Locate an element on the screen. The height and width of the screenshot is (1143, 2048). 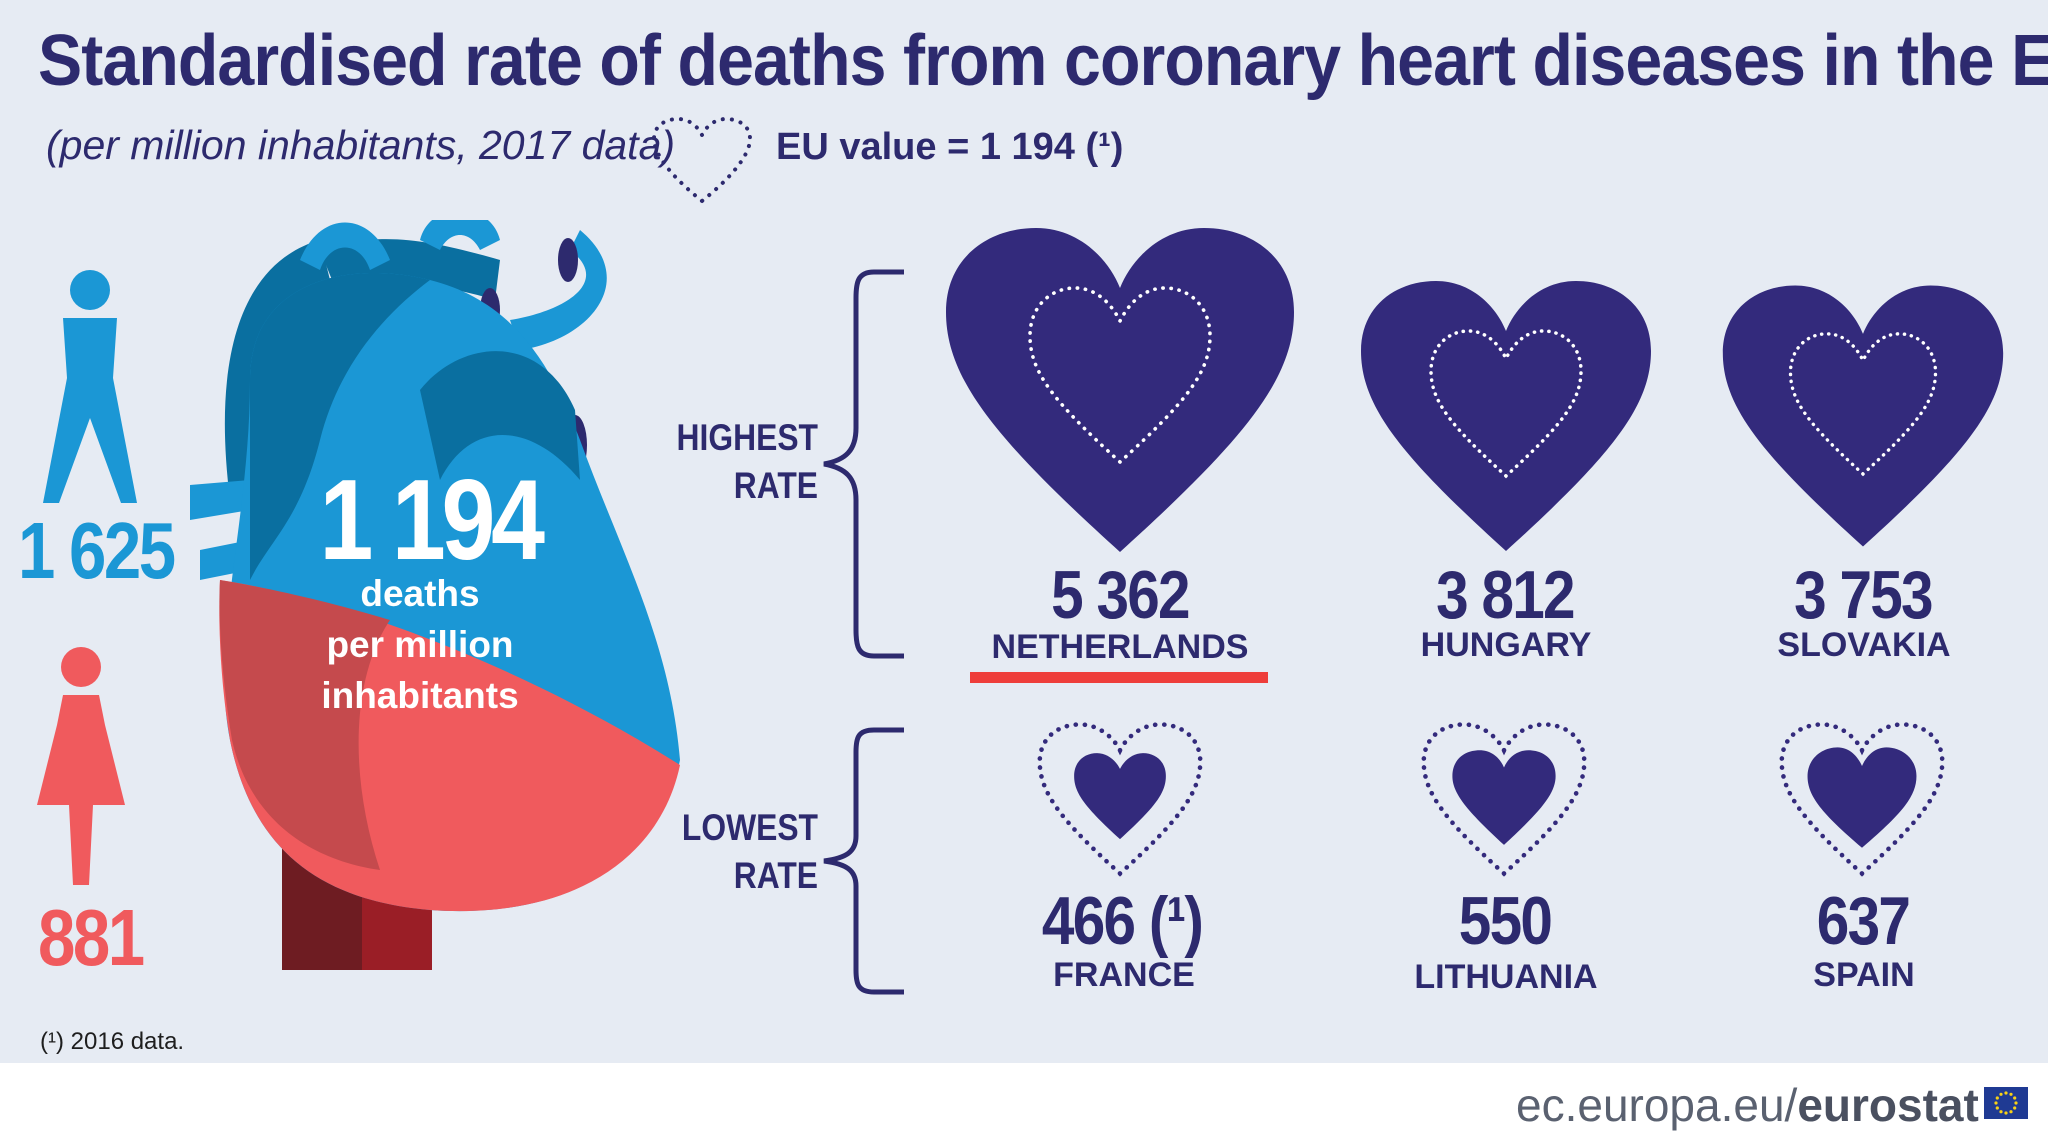
source-url: ec.europa.eu/eurostat is located at coordinates (1747, 1105).